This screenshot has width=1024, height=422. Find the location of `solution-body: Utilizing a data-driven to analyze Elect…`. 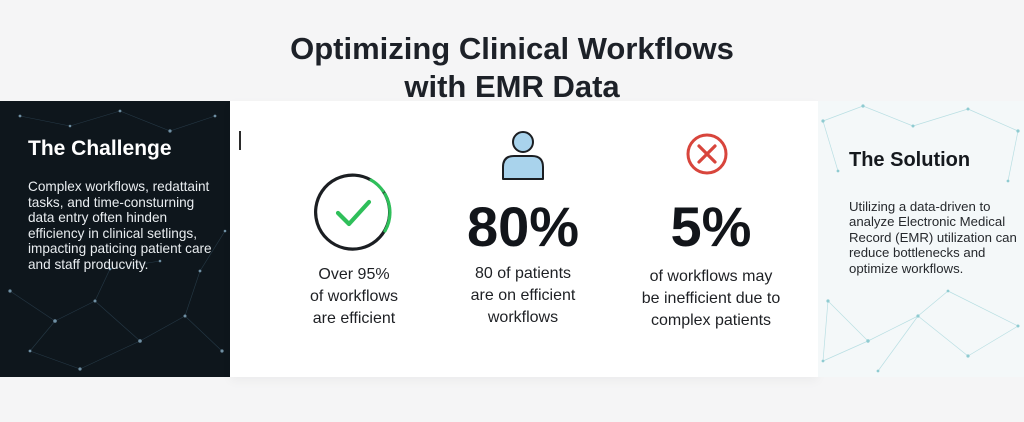

solution-body: Utilizing a data-driven to analyze Elect… is located at coordinates (933, 237).